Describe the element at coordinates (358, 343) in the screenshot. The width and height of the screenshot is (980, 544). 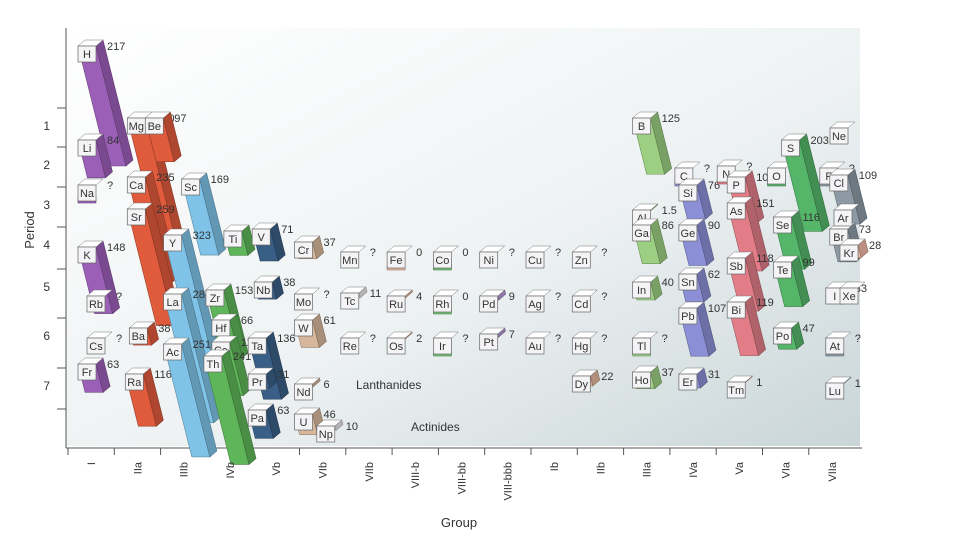
I see `element-Re: Re?` at that location.